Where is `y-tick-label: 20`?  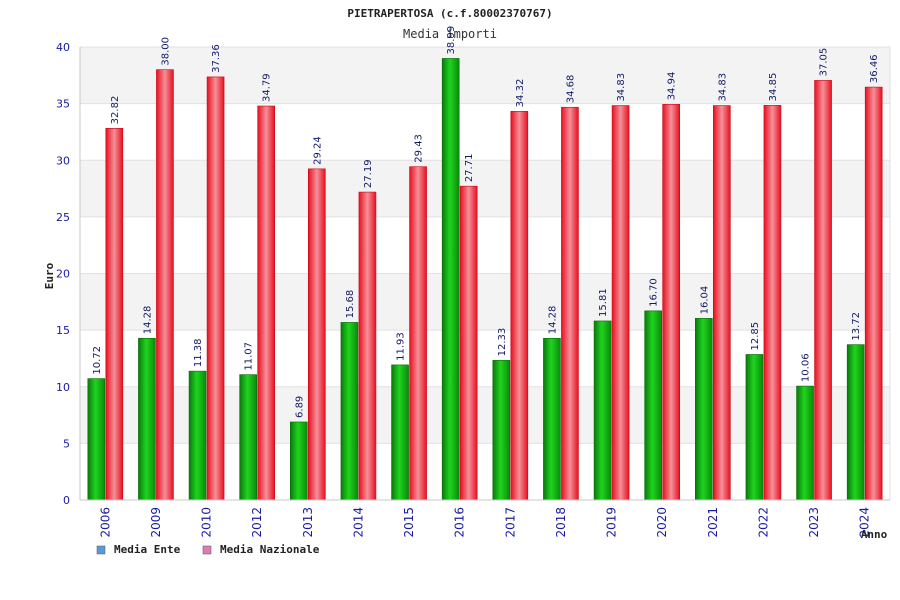 y-tick-label: 20 is located at coordinates (63, 274).